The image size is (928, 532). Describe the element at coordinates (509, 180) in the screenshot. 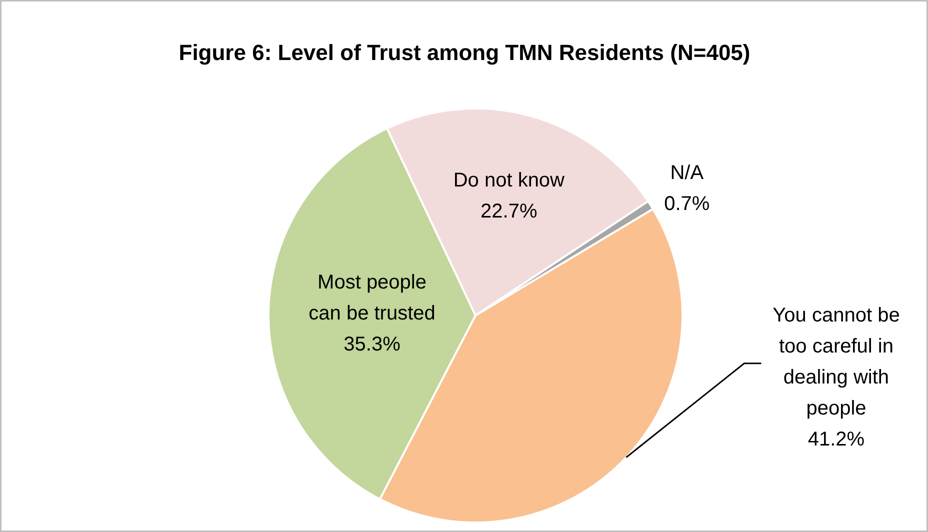

I see `slice-label: Do not know` at that location.